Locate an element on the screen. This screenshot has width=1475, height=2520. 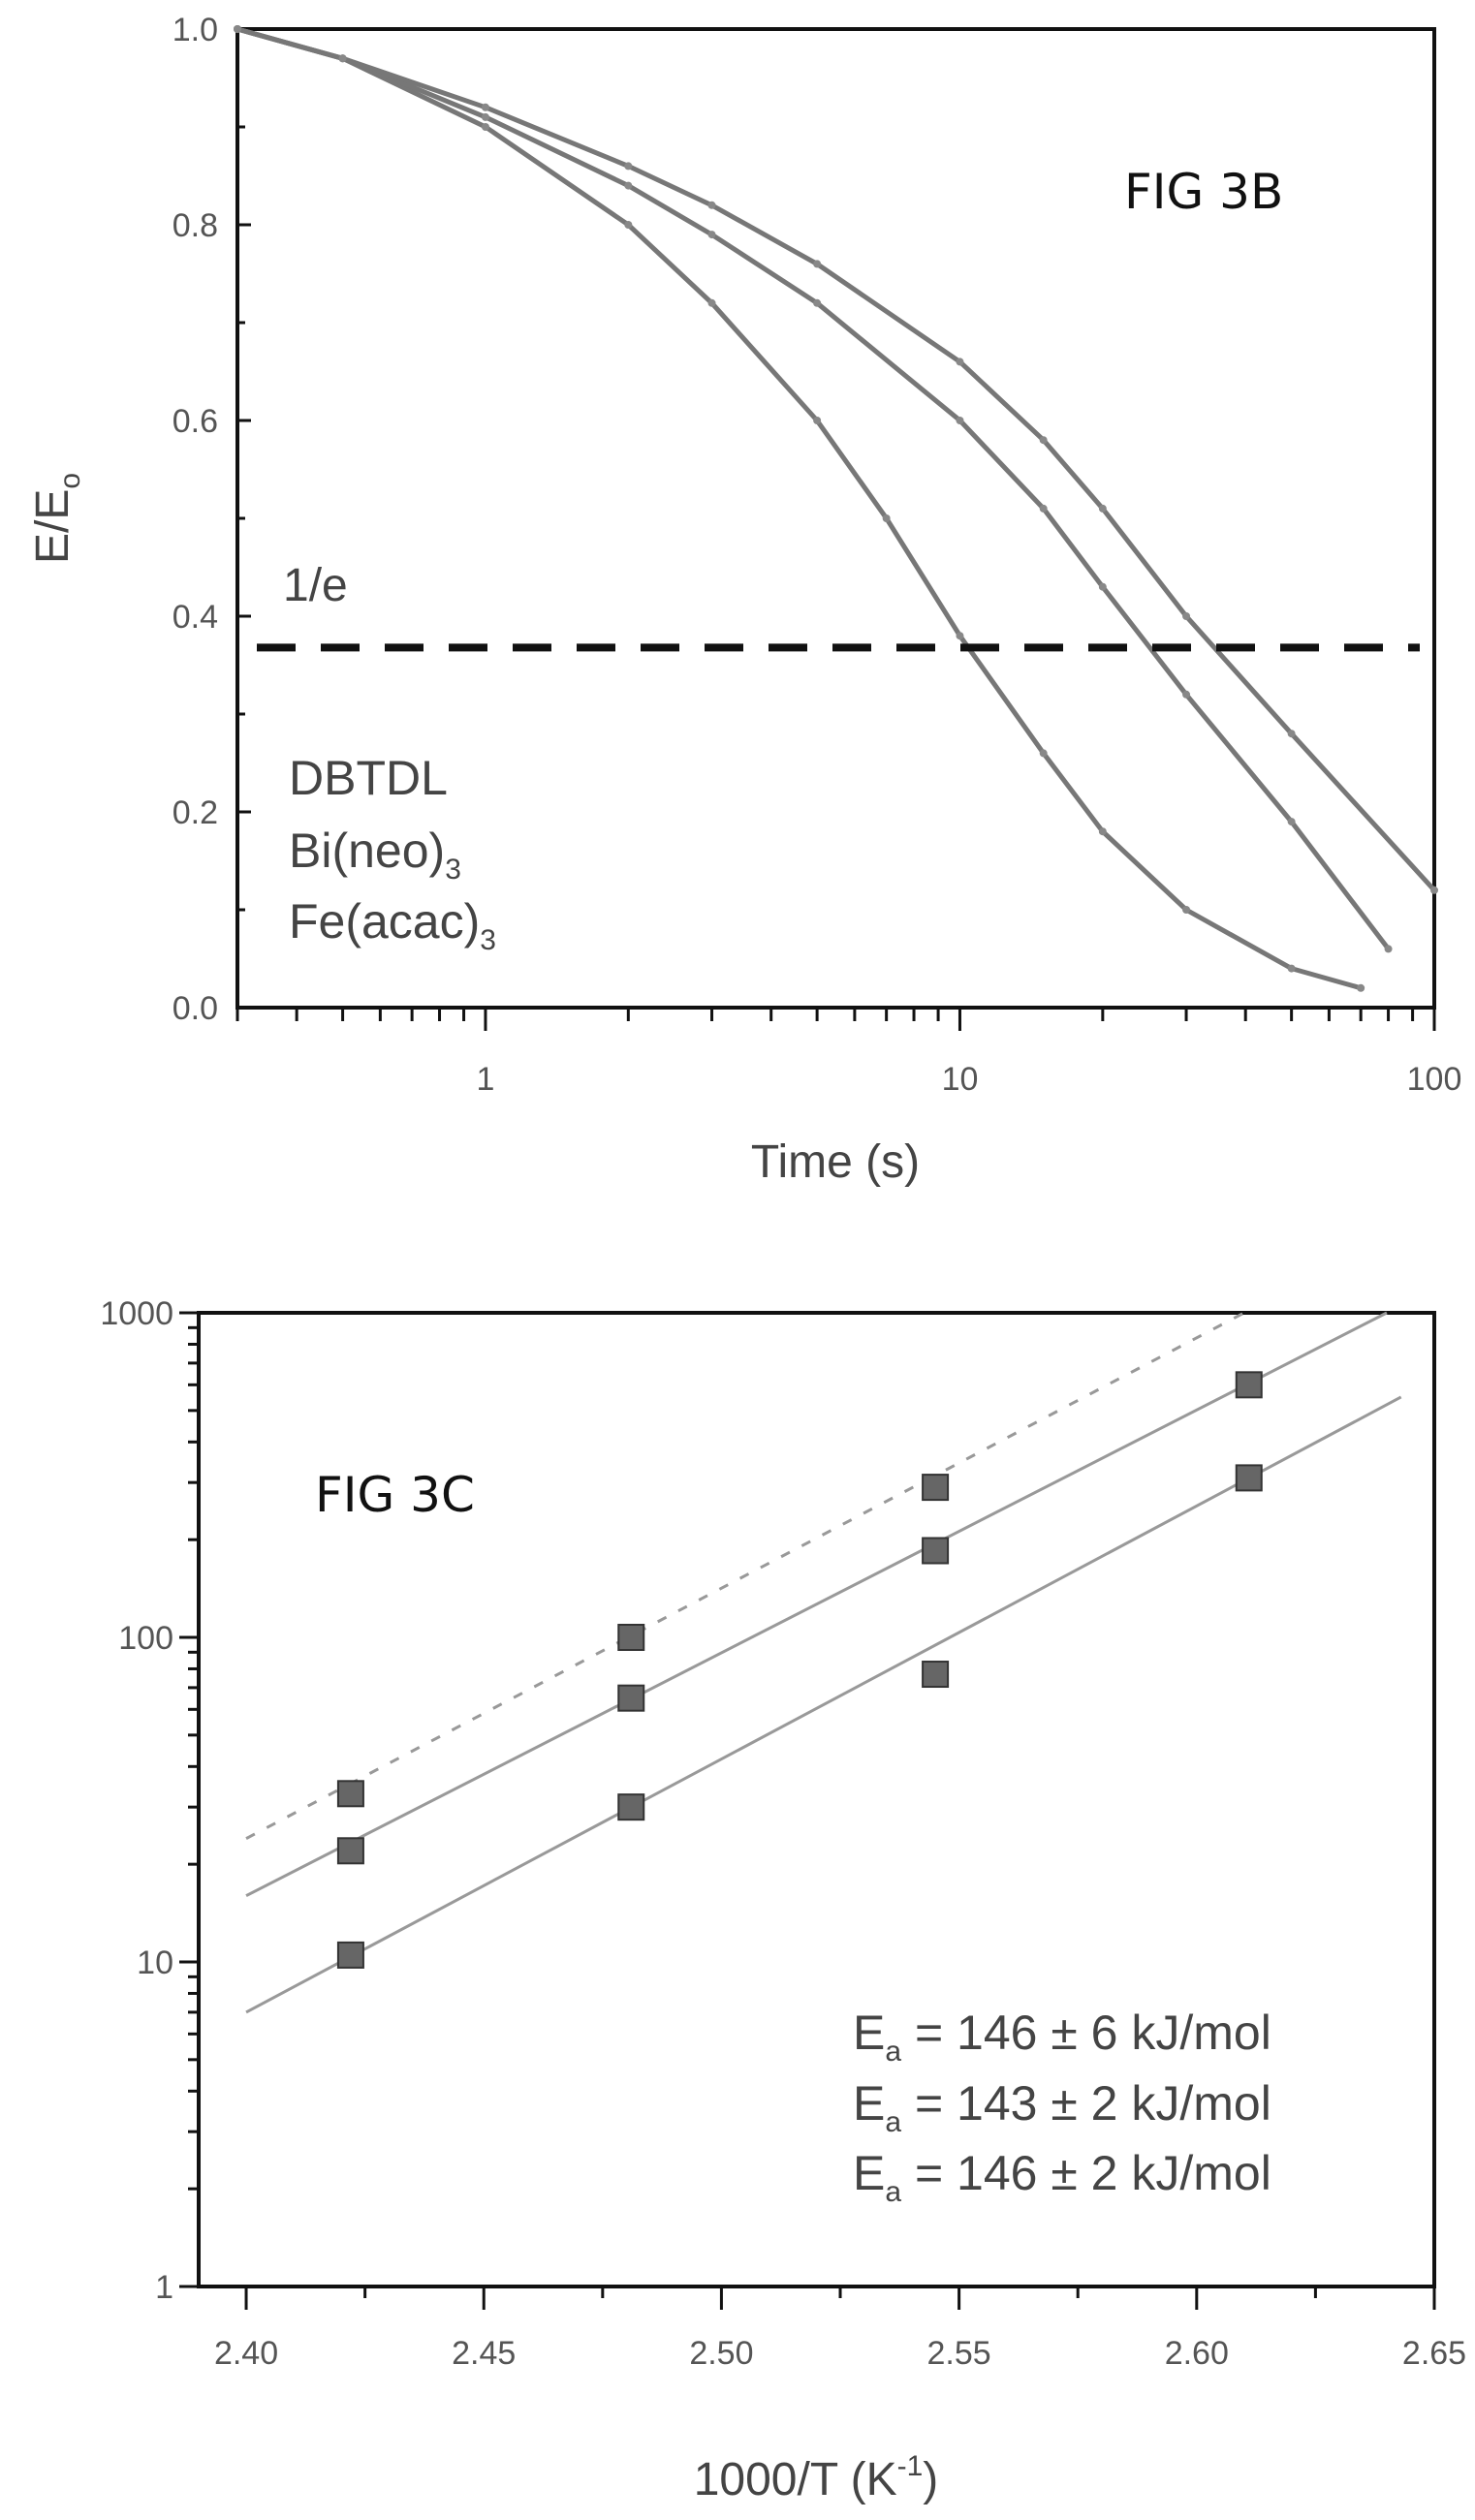
one-over-e-label: 1/e is located at coordinates (315, 585).